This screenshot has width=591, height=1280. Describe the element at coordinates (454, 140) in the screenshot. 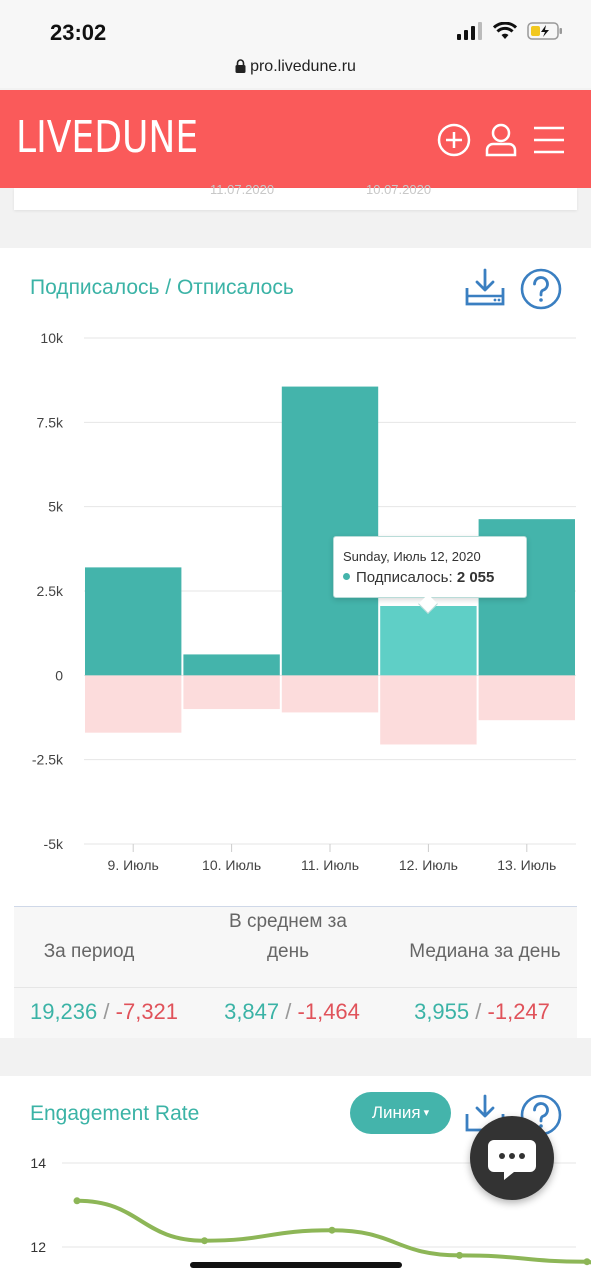

I see `add-circle-icon` at that location.